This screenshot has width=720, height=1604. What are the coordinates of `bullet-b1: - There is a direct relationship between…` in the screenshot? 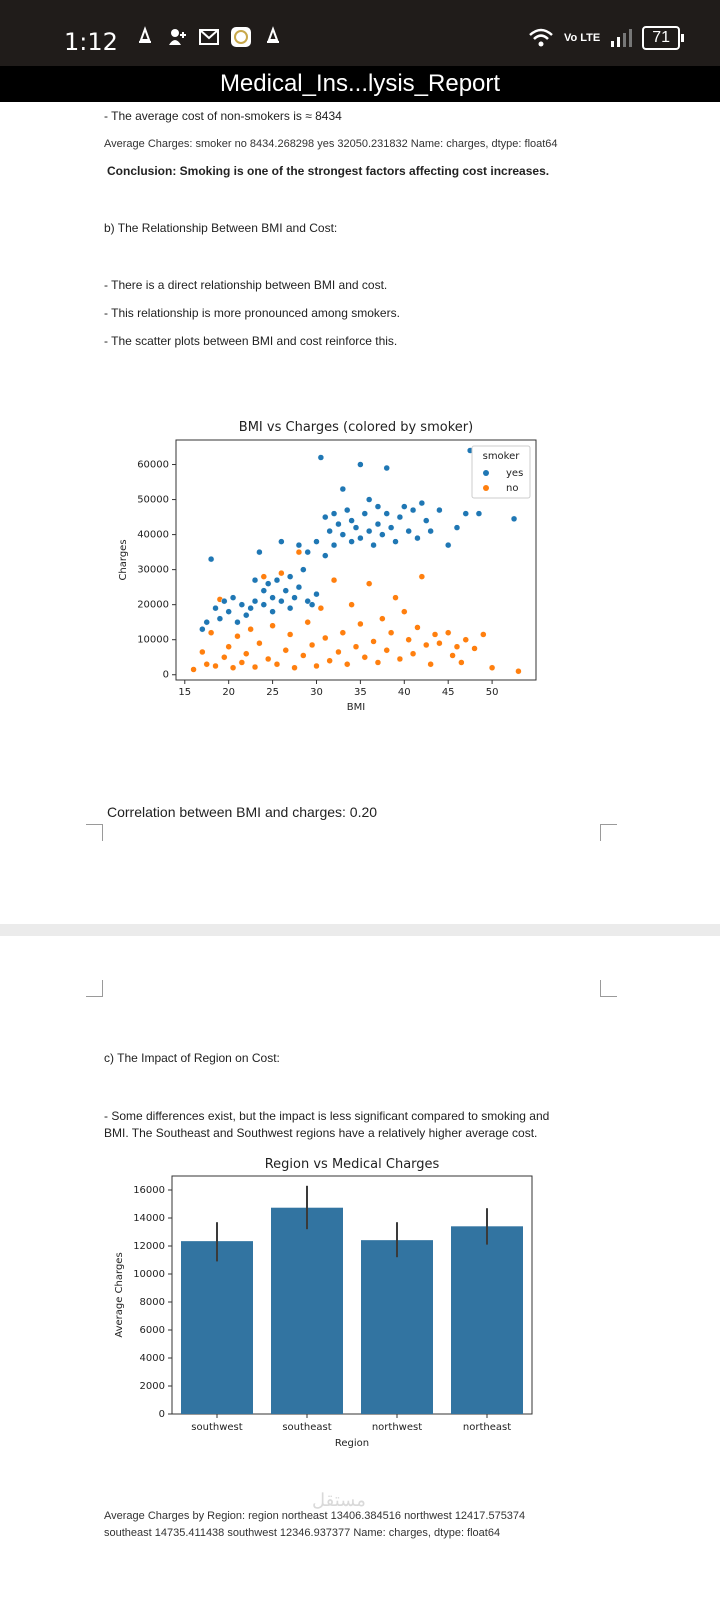 It's located at (246, 285).